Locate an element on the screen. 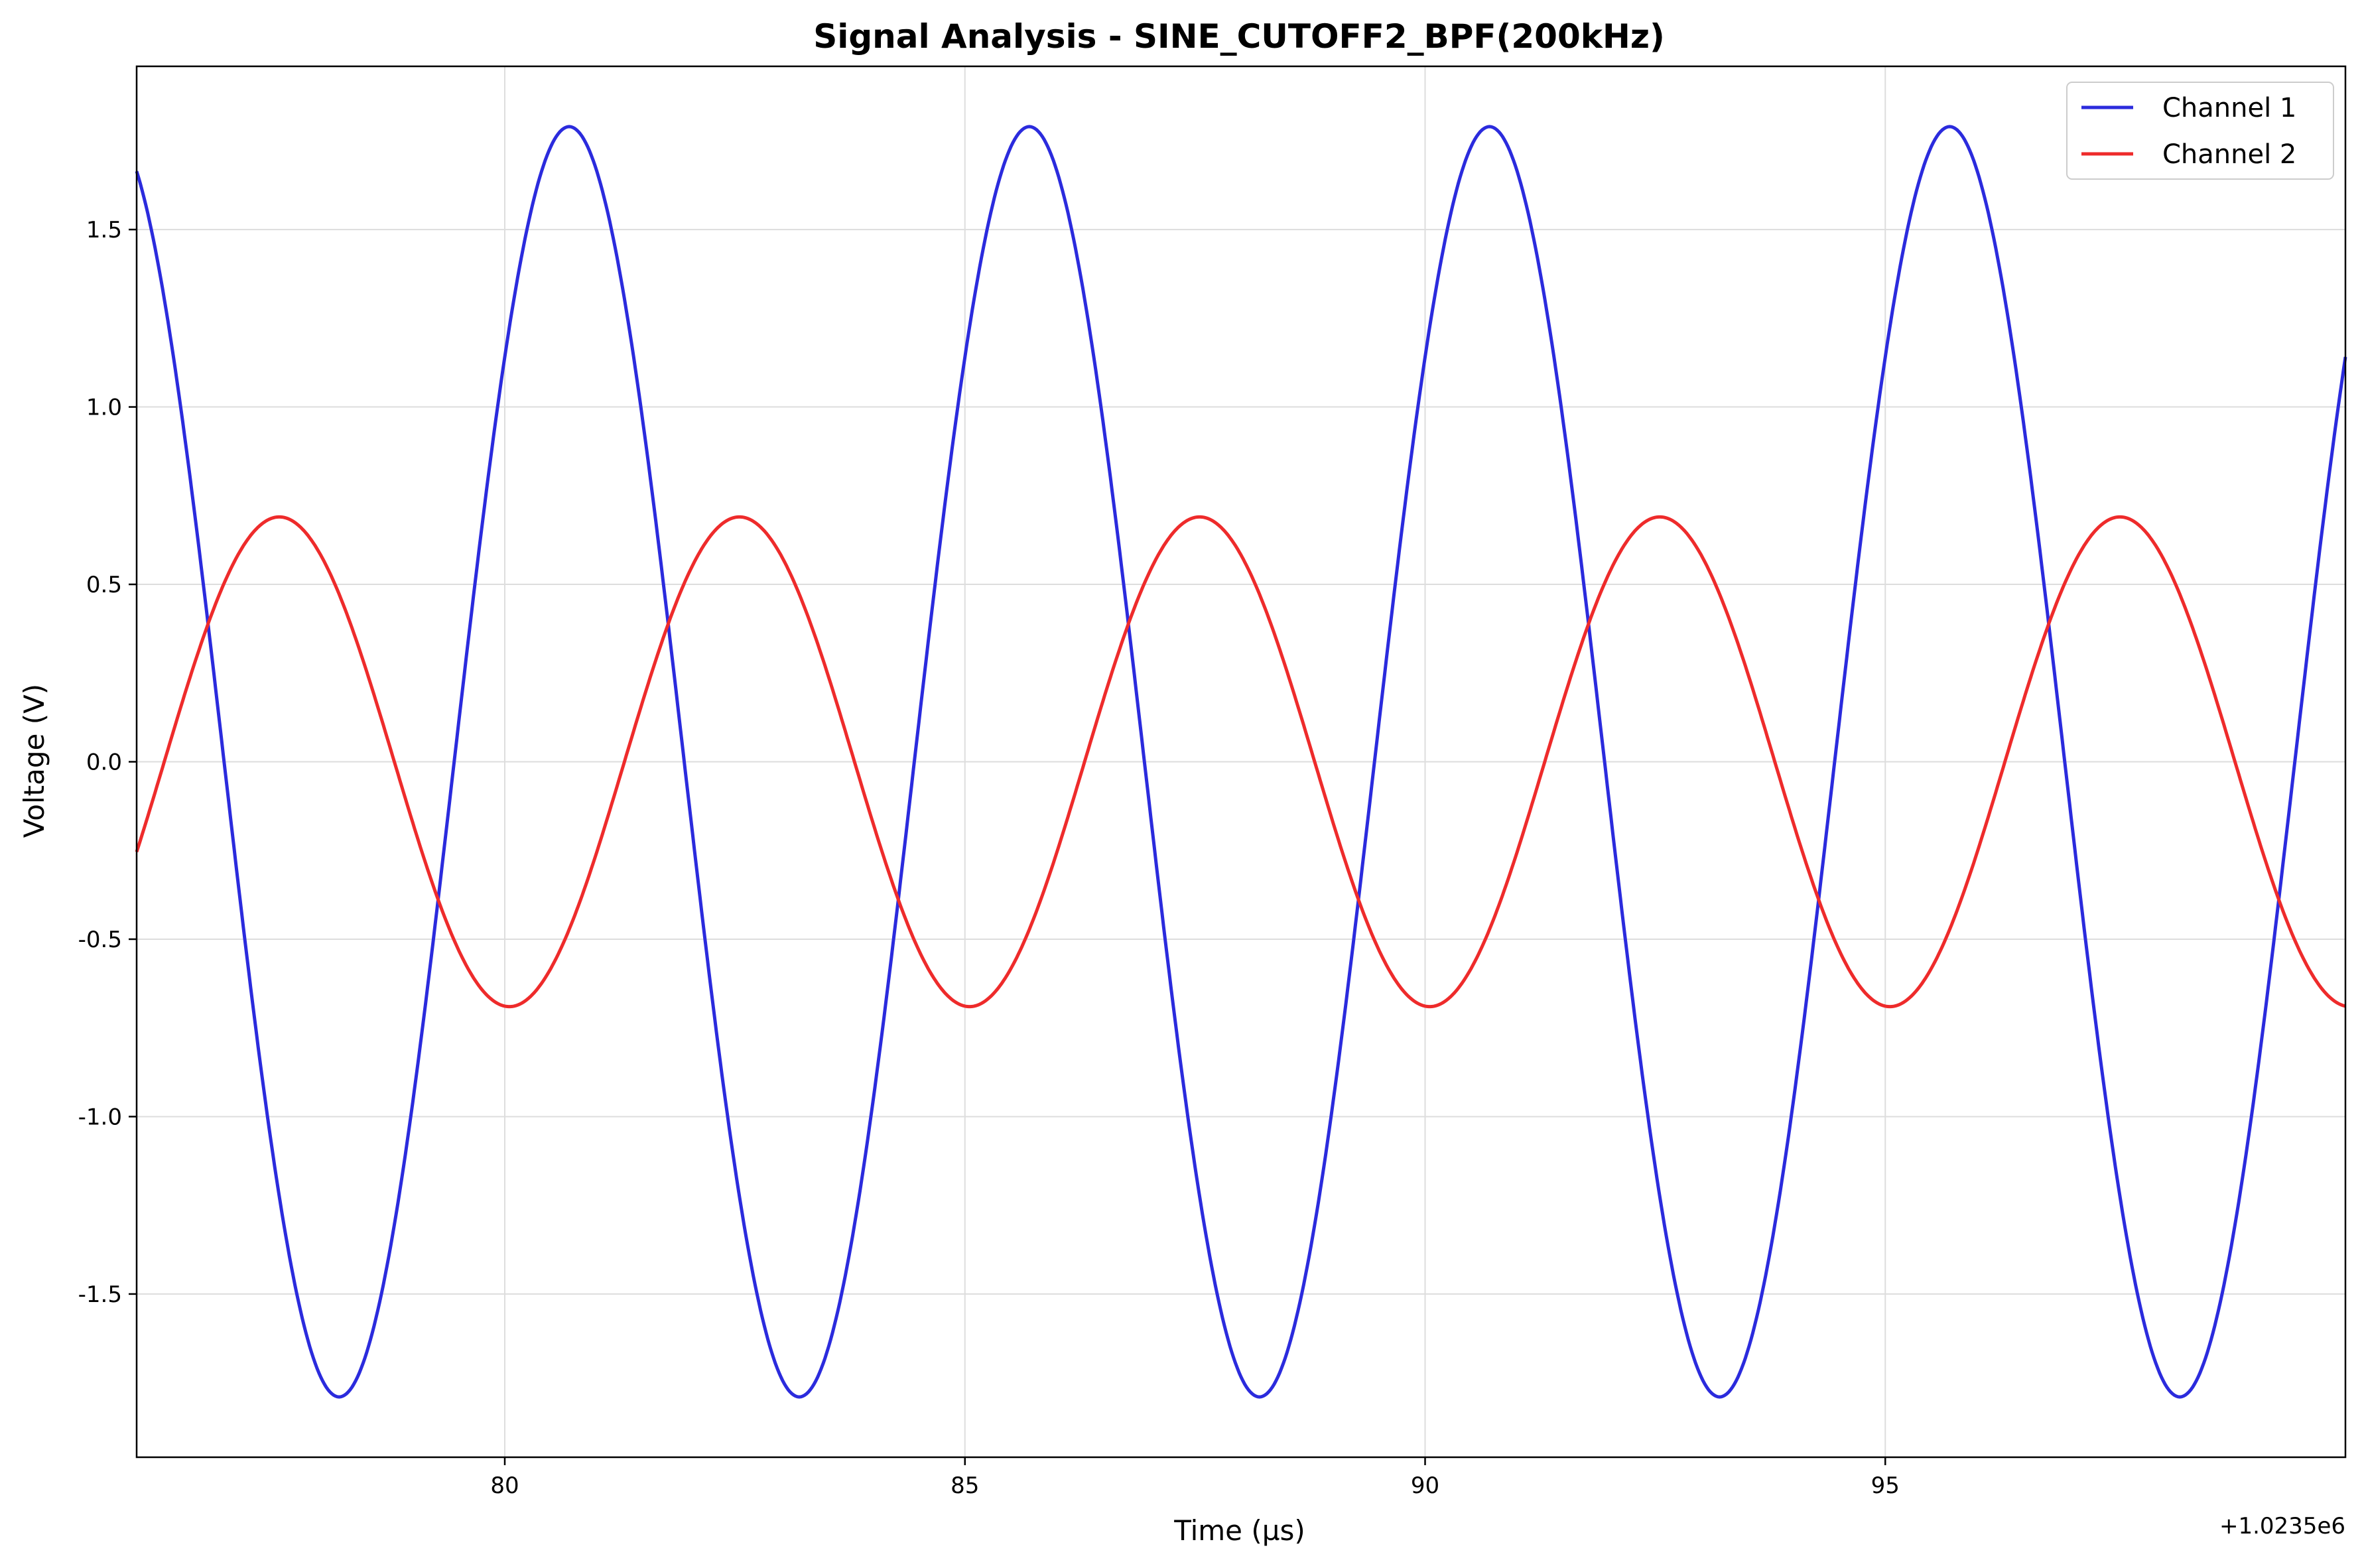 The height and width of the screenshot is (1568, 2364). x-tick-label: 80 is located at coordinates (504, 1486).